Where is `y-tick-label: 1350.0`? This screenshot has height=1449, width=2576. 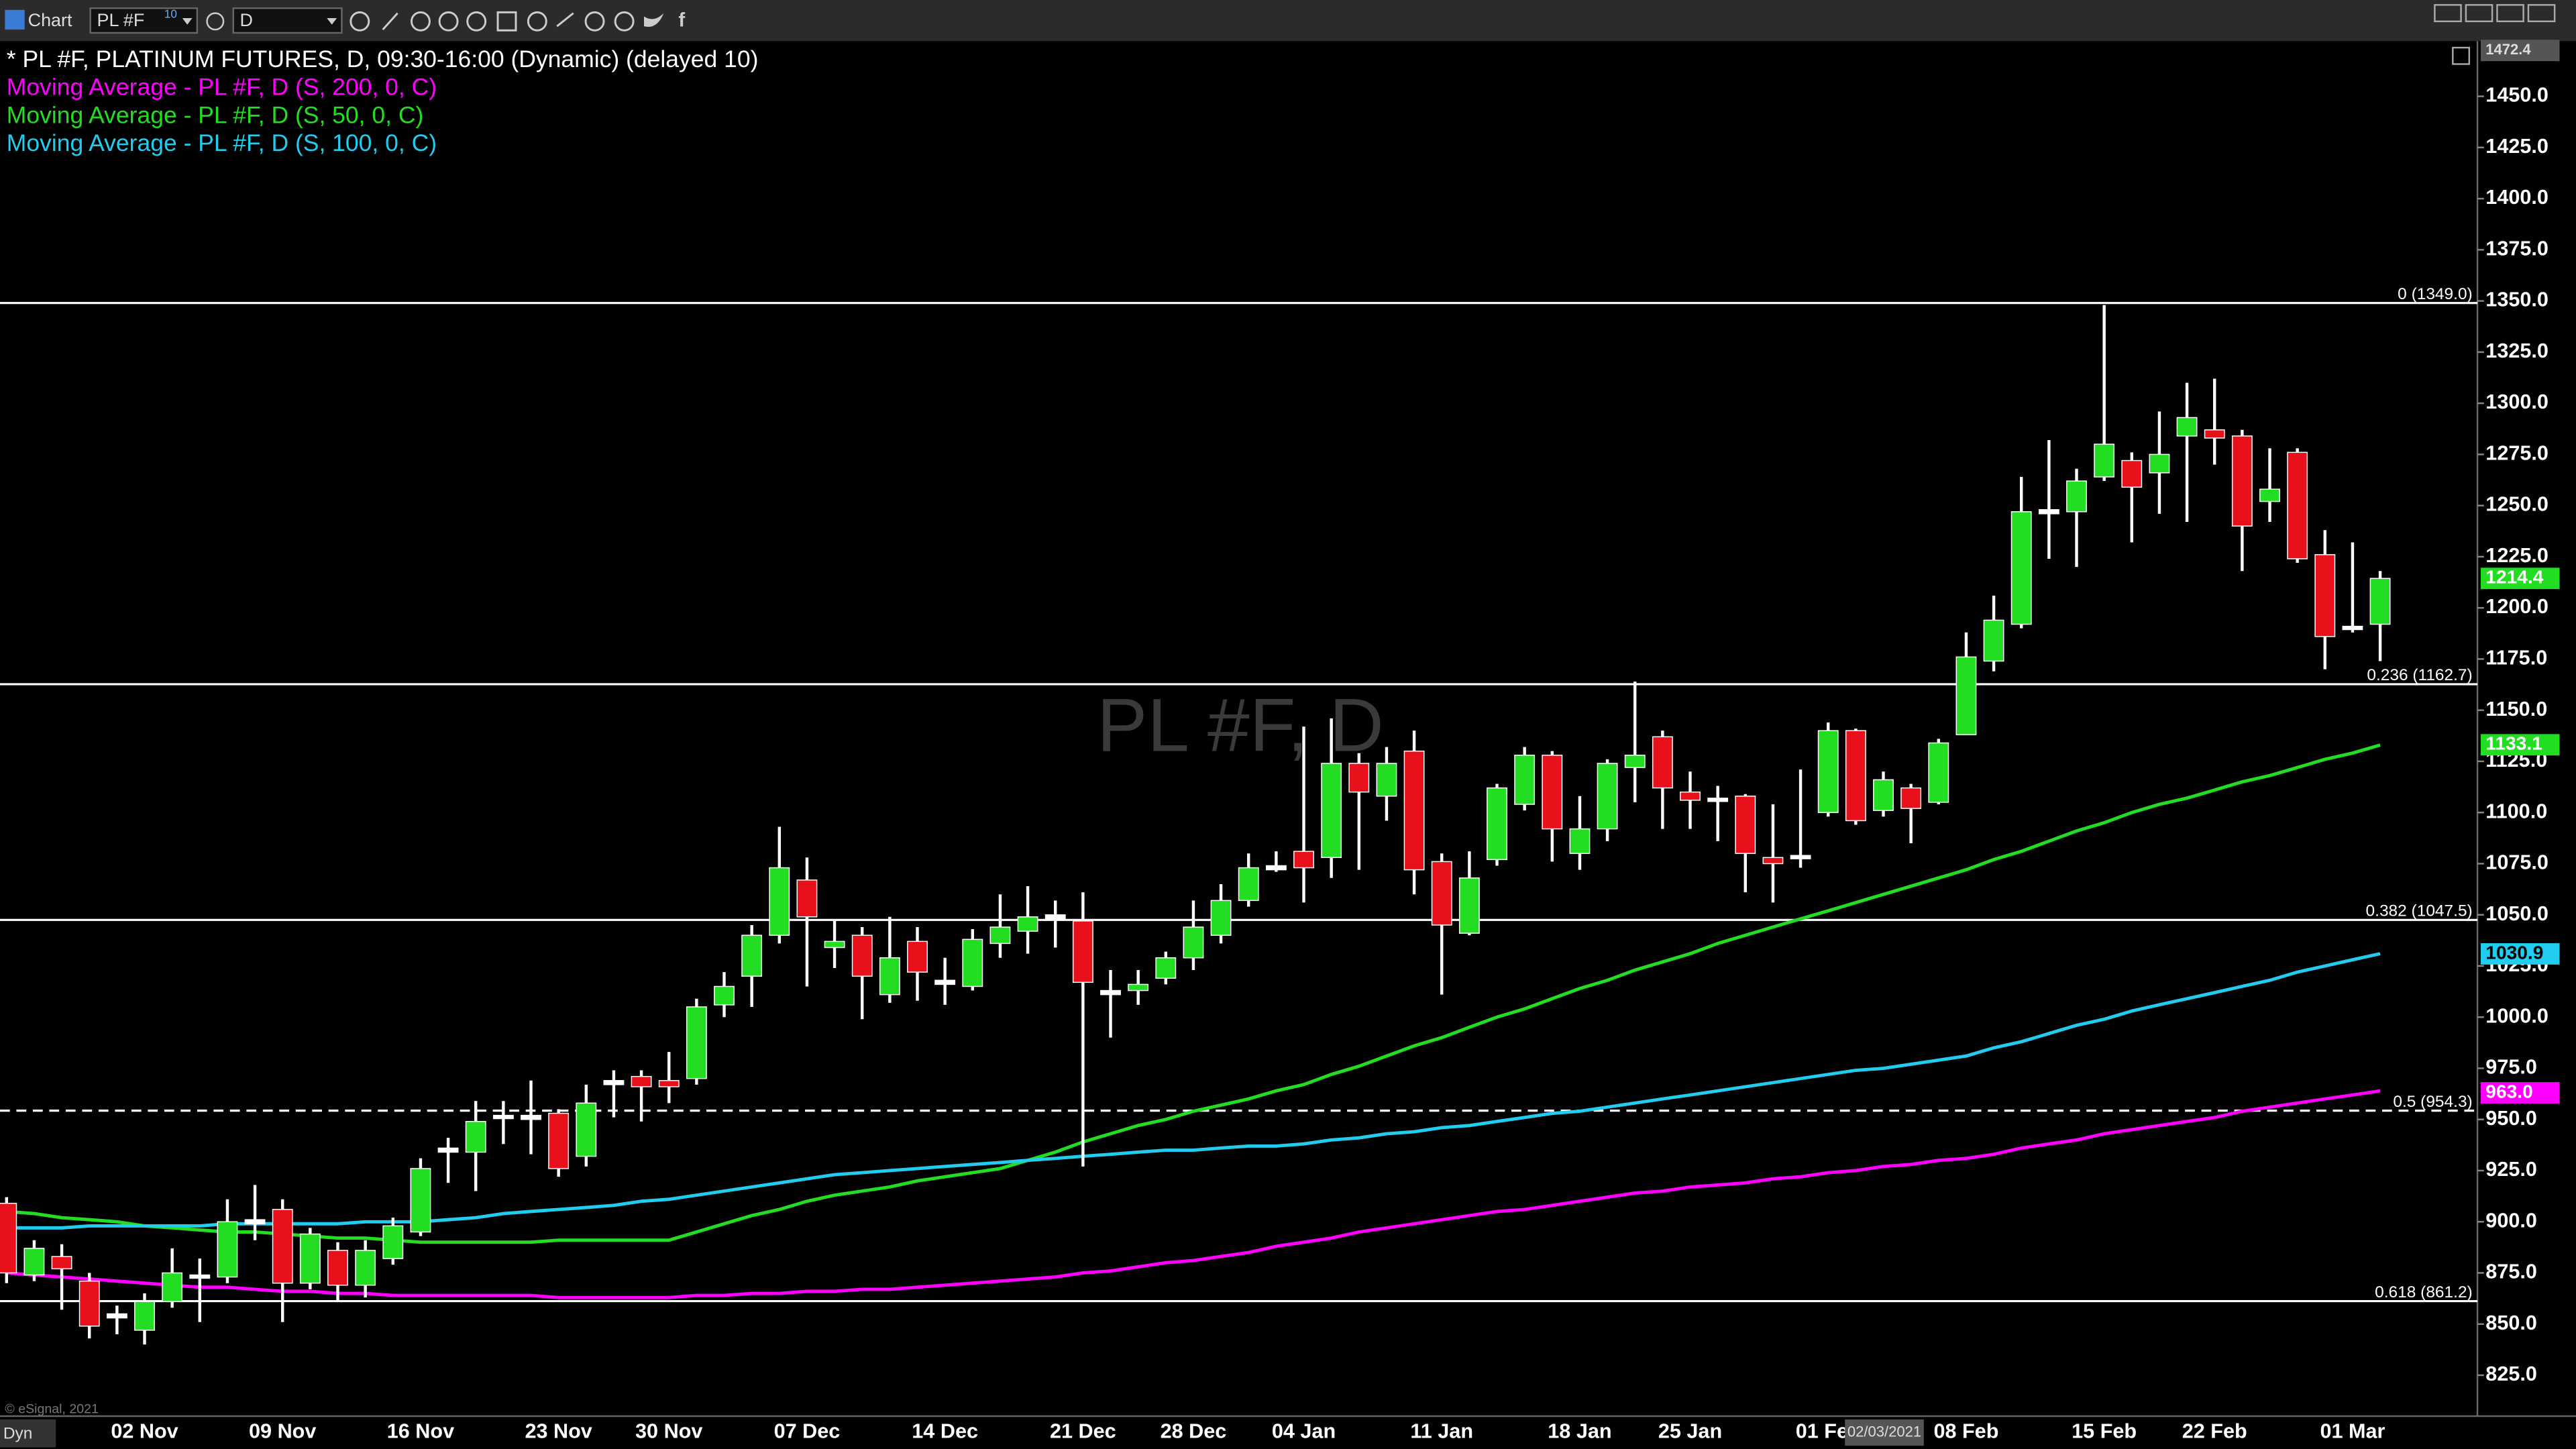
y-tick-label: 1350.0 is located at coordinates (2516, 299).